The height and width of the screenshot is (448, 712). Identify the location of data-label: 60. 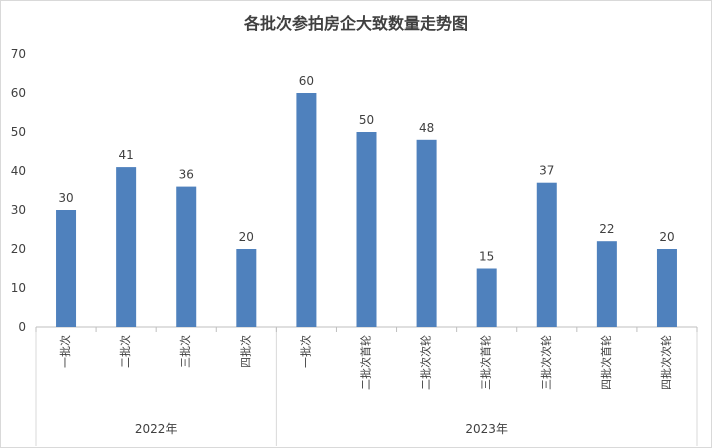
(306, 81).